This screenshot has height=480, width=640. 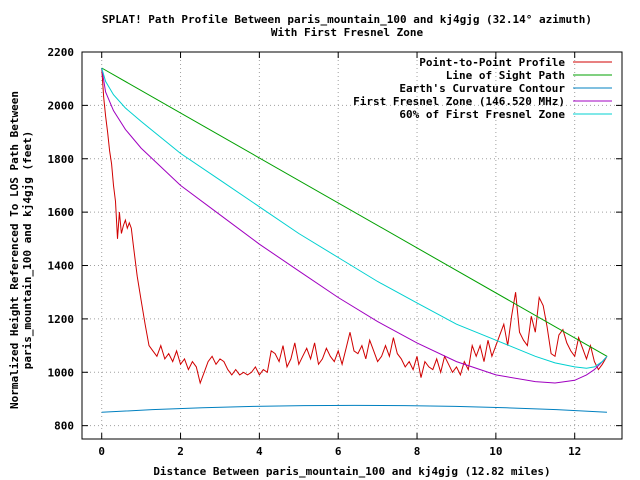 I want to click on y-tick-label: 800, so click(x=64, y=426).